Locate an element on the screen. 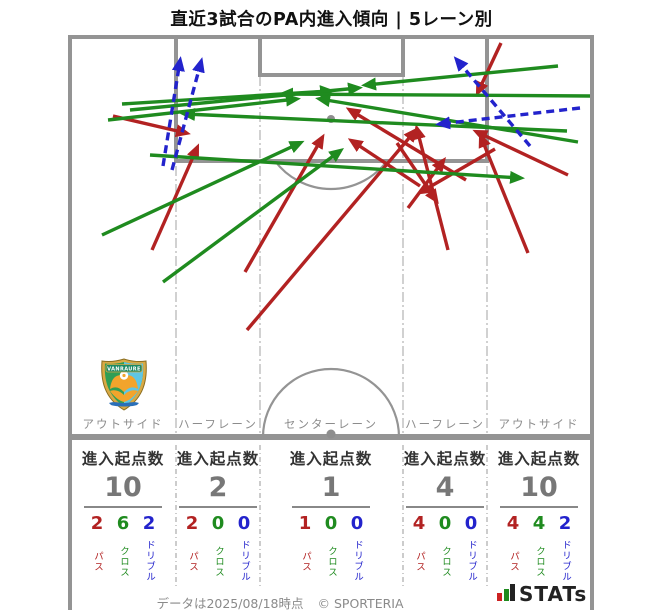  bar-chart-icon is located at coordinates (506, 594).